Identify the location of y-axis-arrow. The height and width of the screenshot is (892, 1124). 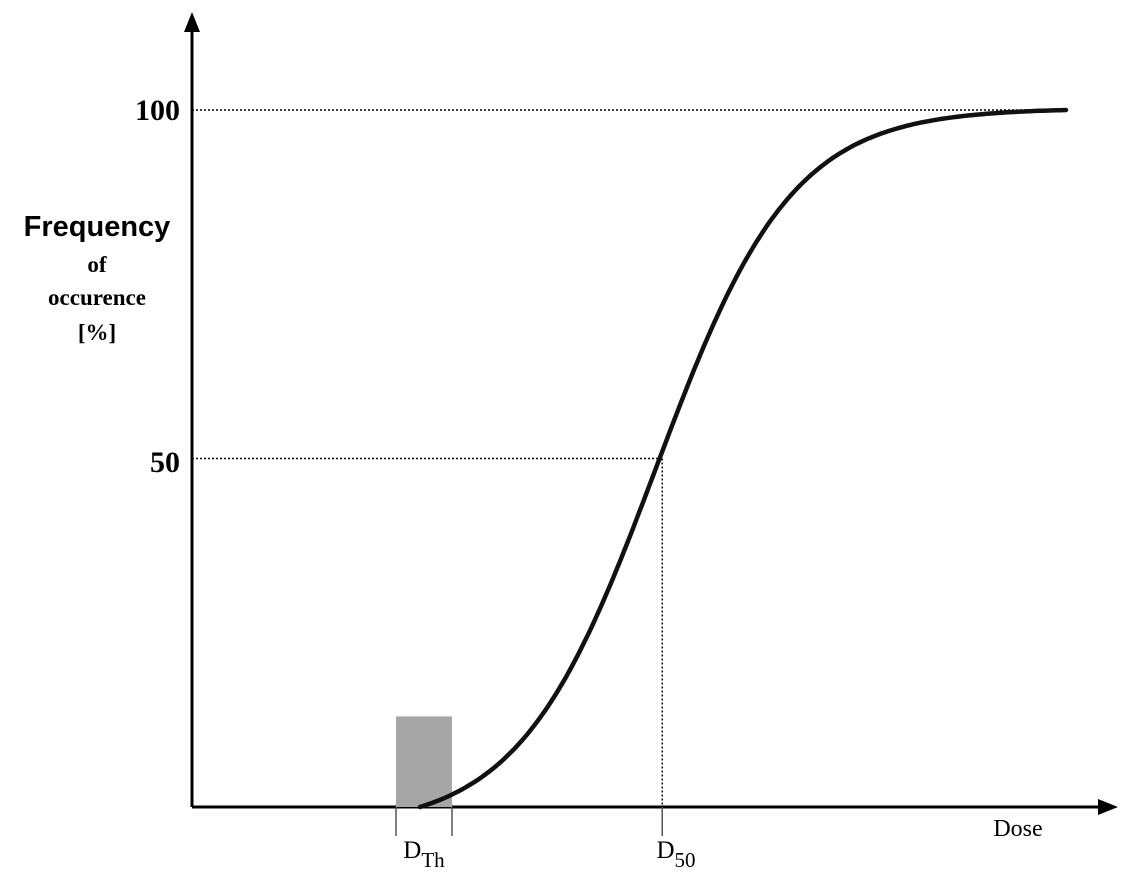
(192, 22).